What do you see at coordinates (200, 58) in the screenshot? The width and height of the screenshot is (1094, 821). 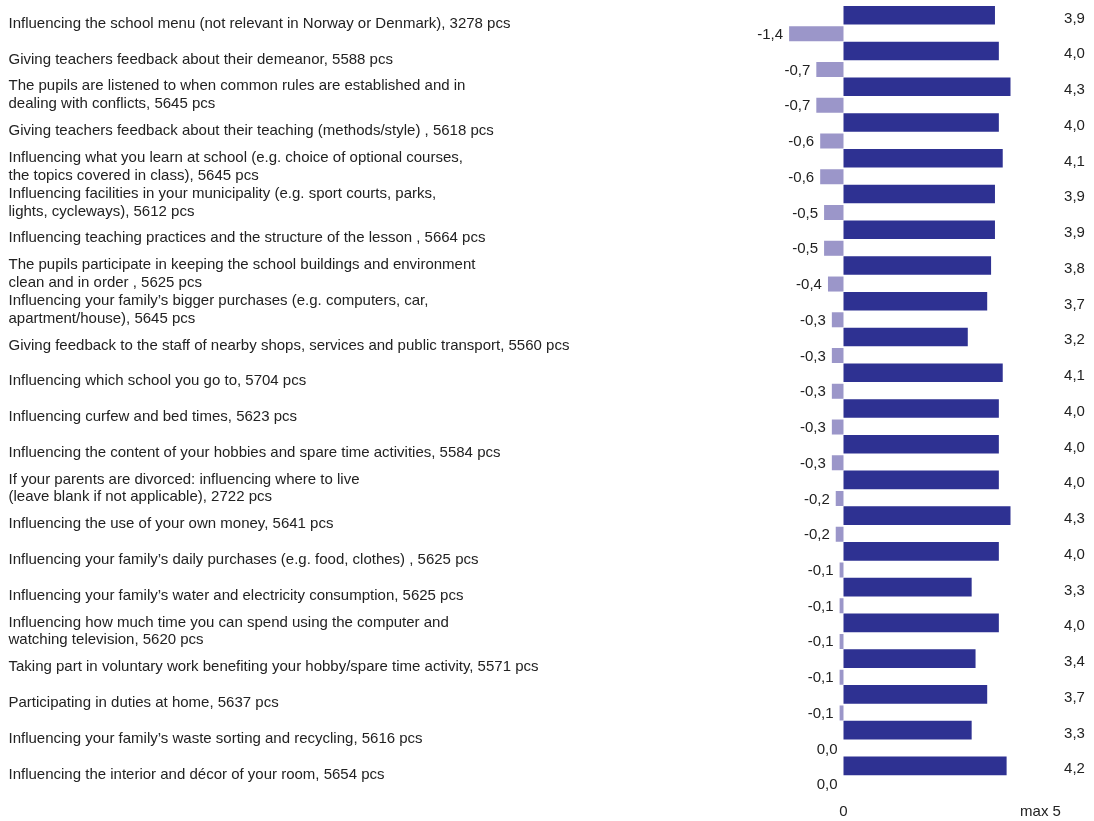 I see `y-tick-label: Giving teachers feedback about their demeanor, 5588 pcs` at bounding box center [200, 58].